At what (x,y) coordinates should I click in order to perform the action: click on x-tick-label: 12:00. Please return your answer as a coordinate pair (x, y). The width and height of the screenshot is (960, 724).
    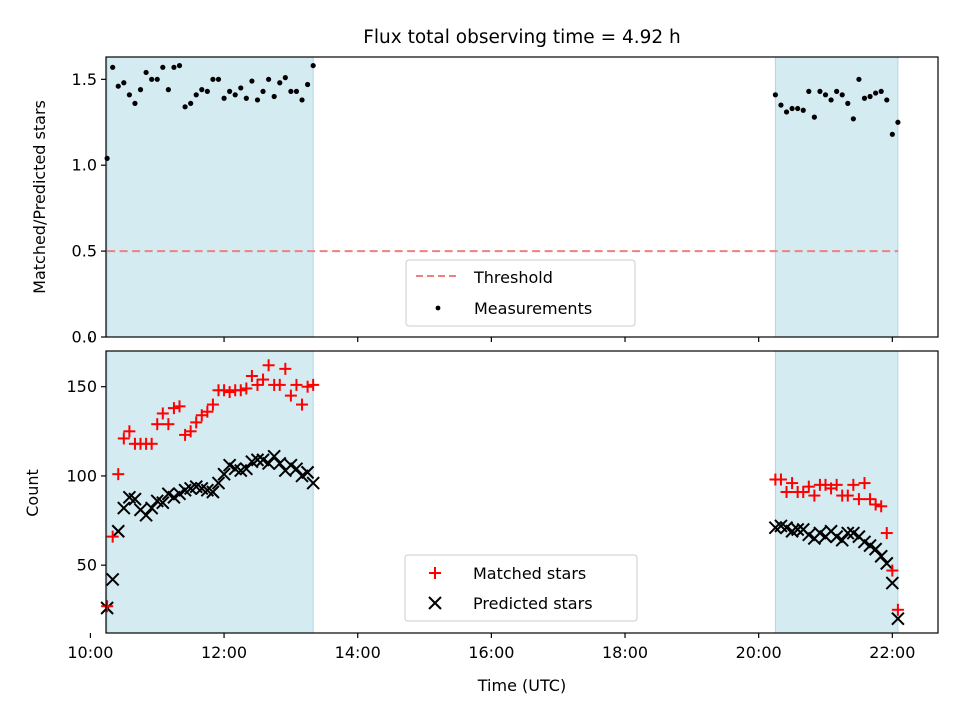
    Looking at the image, I should click on (224, 652).